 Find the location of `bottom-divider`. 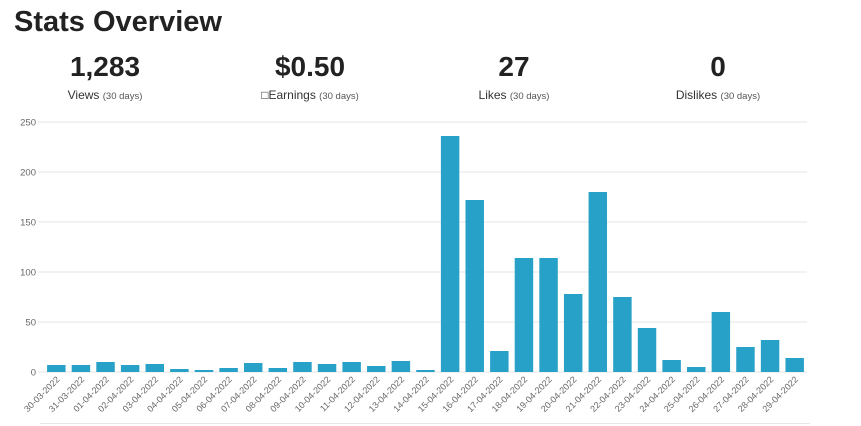

bottom-divider is located at coordinates (425, 423).